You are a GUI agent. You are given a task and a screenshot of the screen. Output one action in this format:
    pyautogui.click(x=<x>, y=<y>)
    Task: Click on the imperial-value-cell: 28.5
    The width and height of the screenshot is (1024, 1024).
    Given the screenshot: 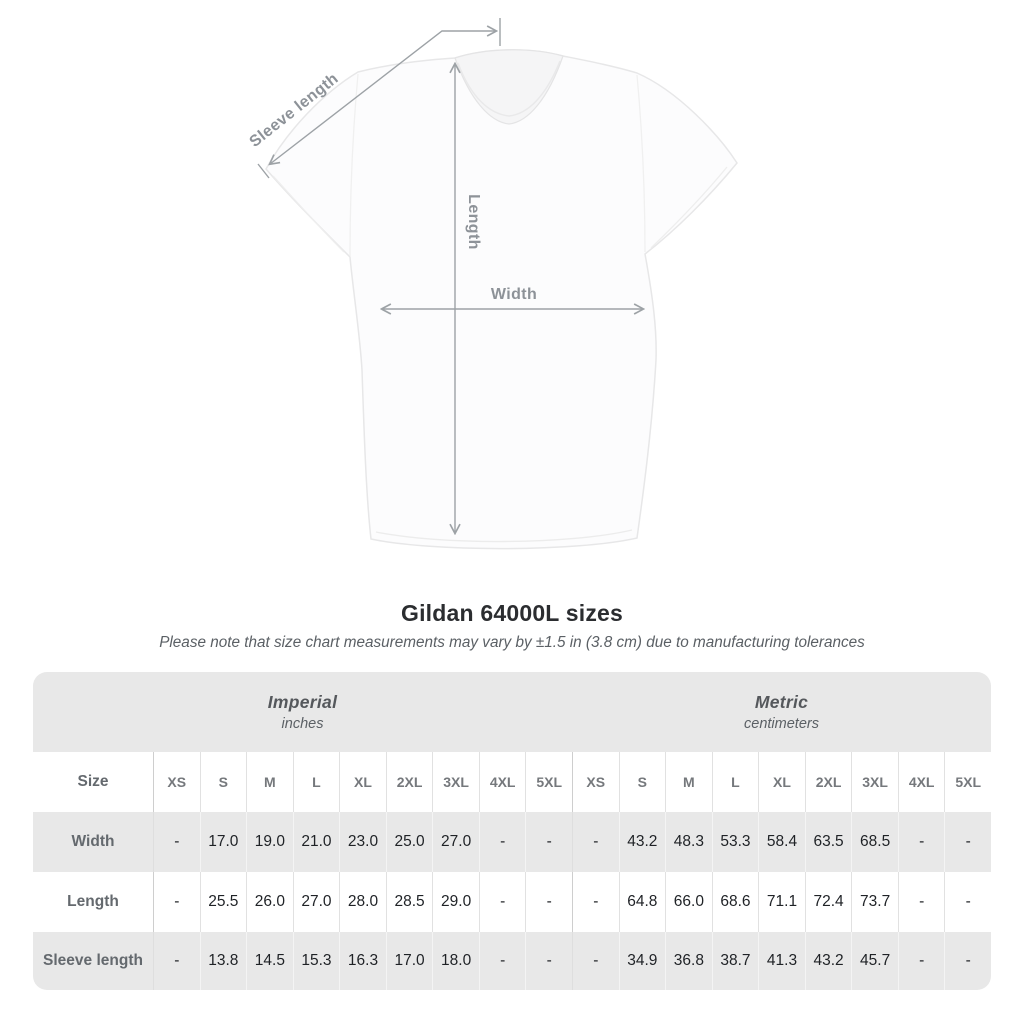 What is the action you would take?
    pyautogui.click(x=409, y=902)
    